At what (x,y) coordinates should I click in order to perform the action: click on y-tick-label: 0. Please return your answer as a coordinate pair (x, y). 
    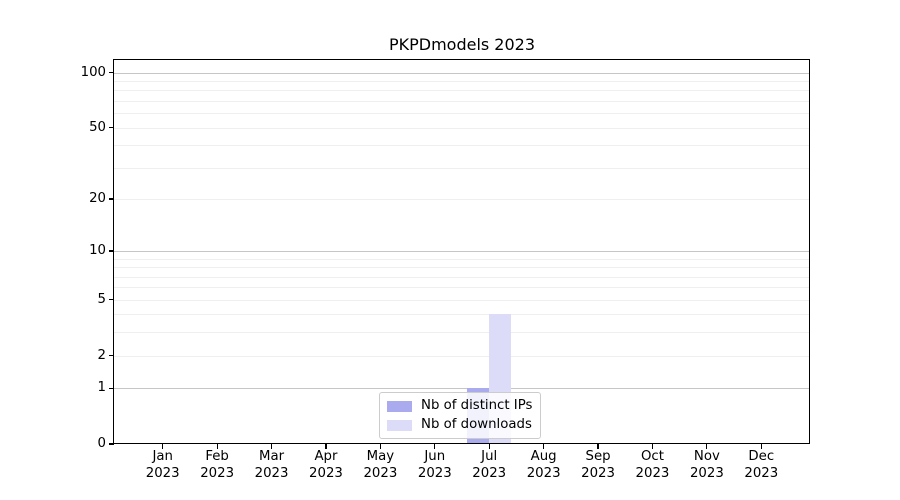
    Looking at the image, I should click on (101, 443).